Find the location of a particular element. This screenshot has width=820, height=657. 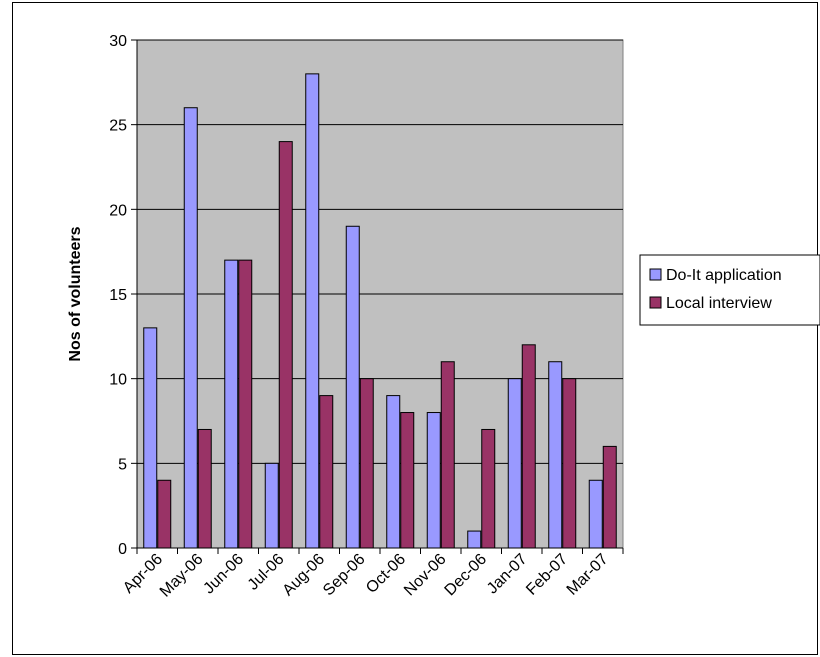

y-tick-label: 5 is located at coordinates (122, 464).